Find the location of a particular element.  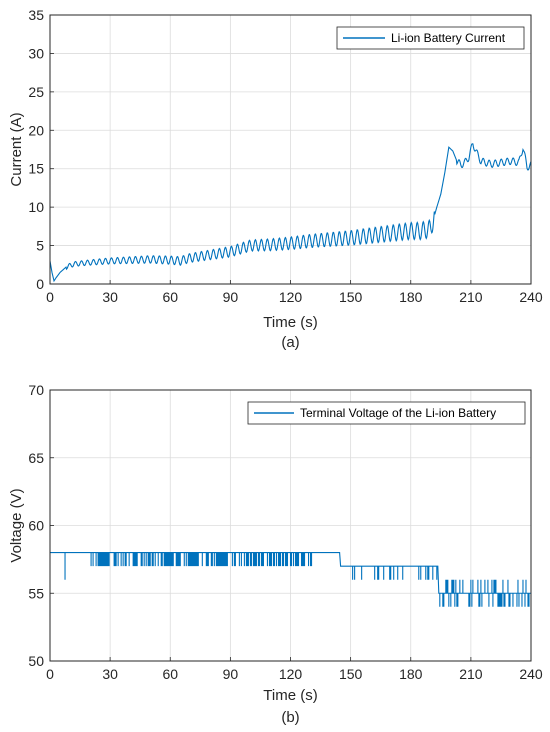

y-tick-label: 0 is located at coordinates (40, 284).